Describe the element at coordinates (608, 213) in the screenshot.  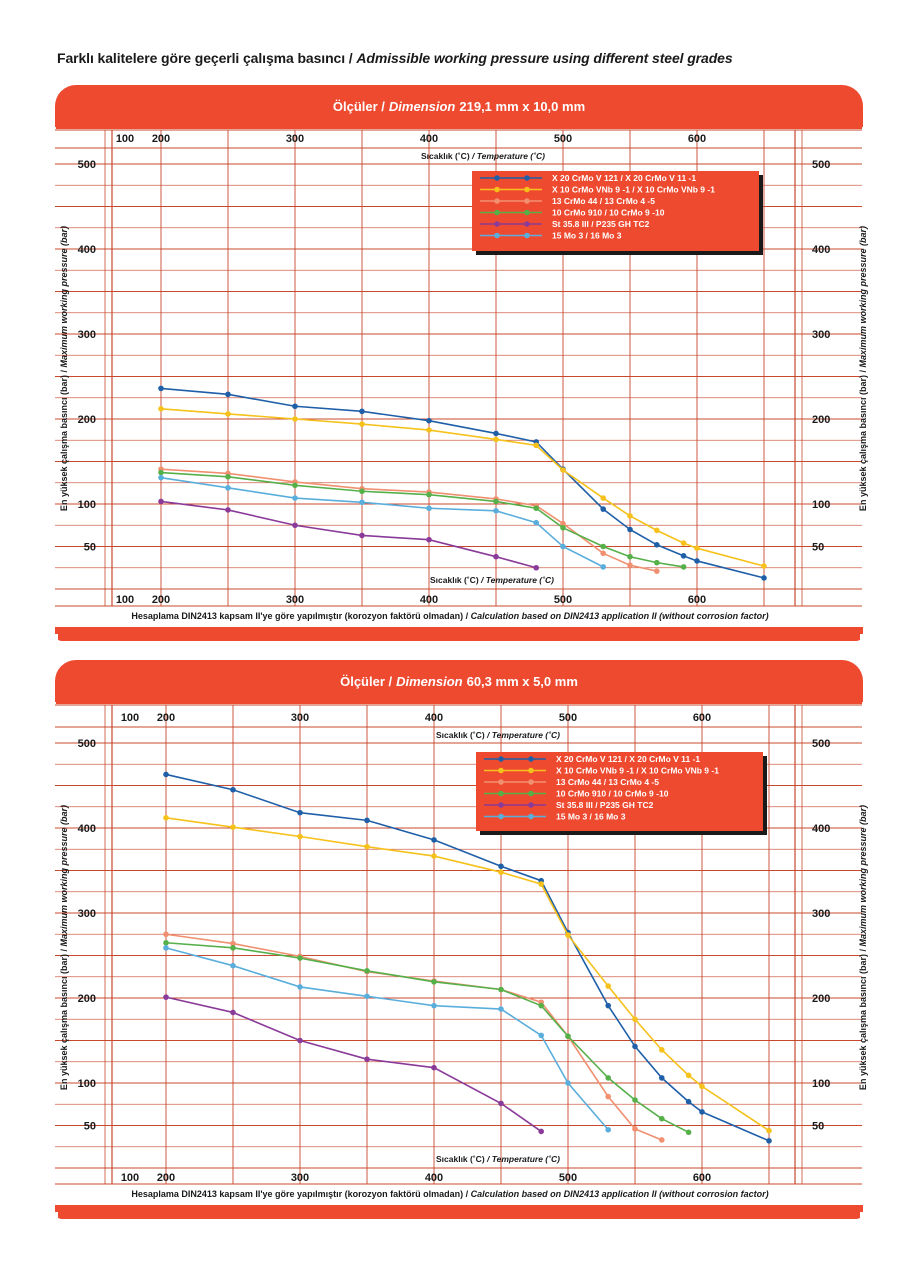
I see `legend-label: 10 CrMo 910 / 10 CrMo 9 -10` at that location.